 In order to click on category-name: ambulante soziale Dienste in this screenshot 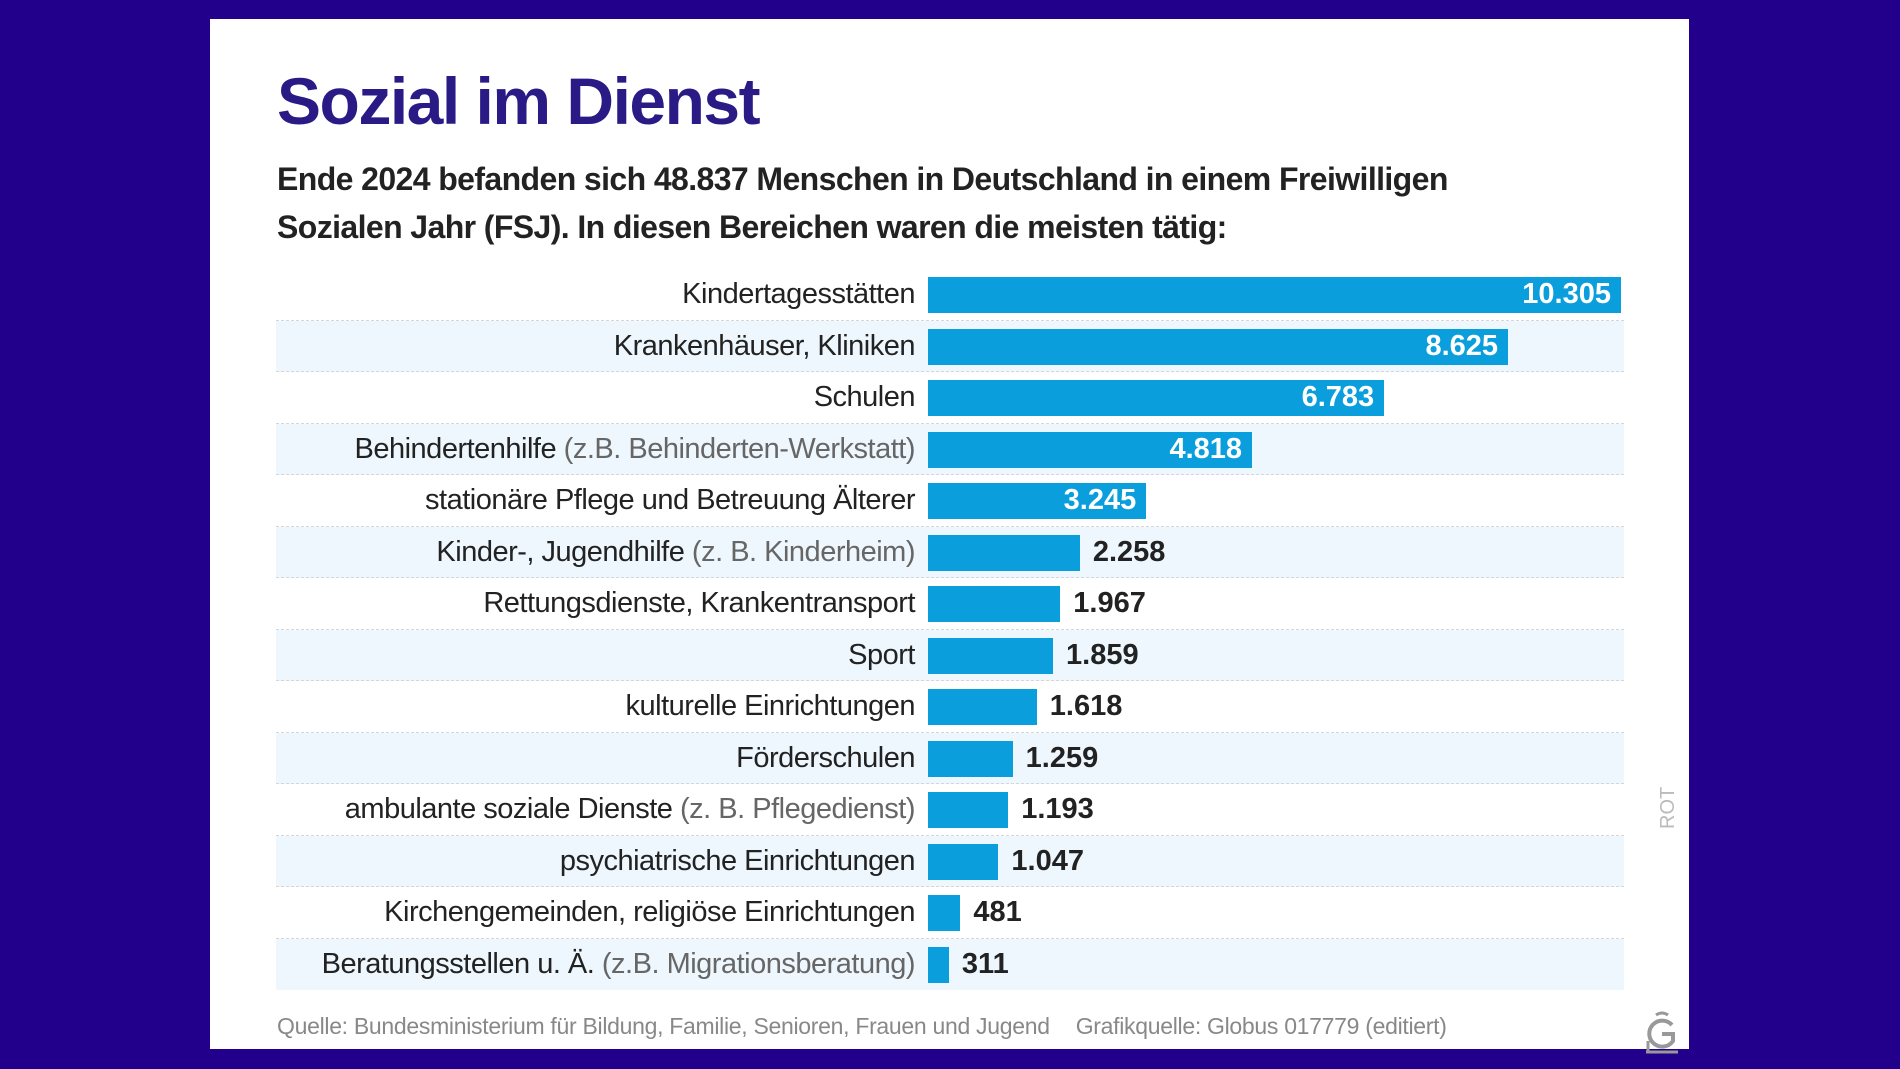, I will do `click(508, 809)`.